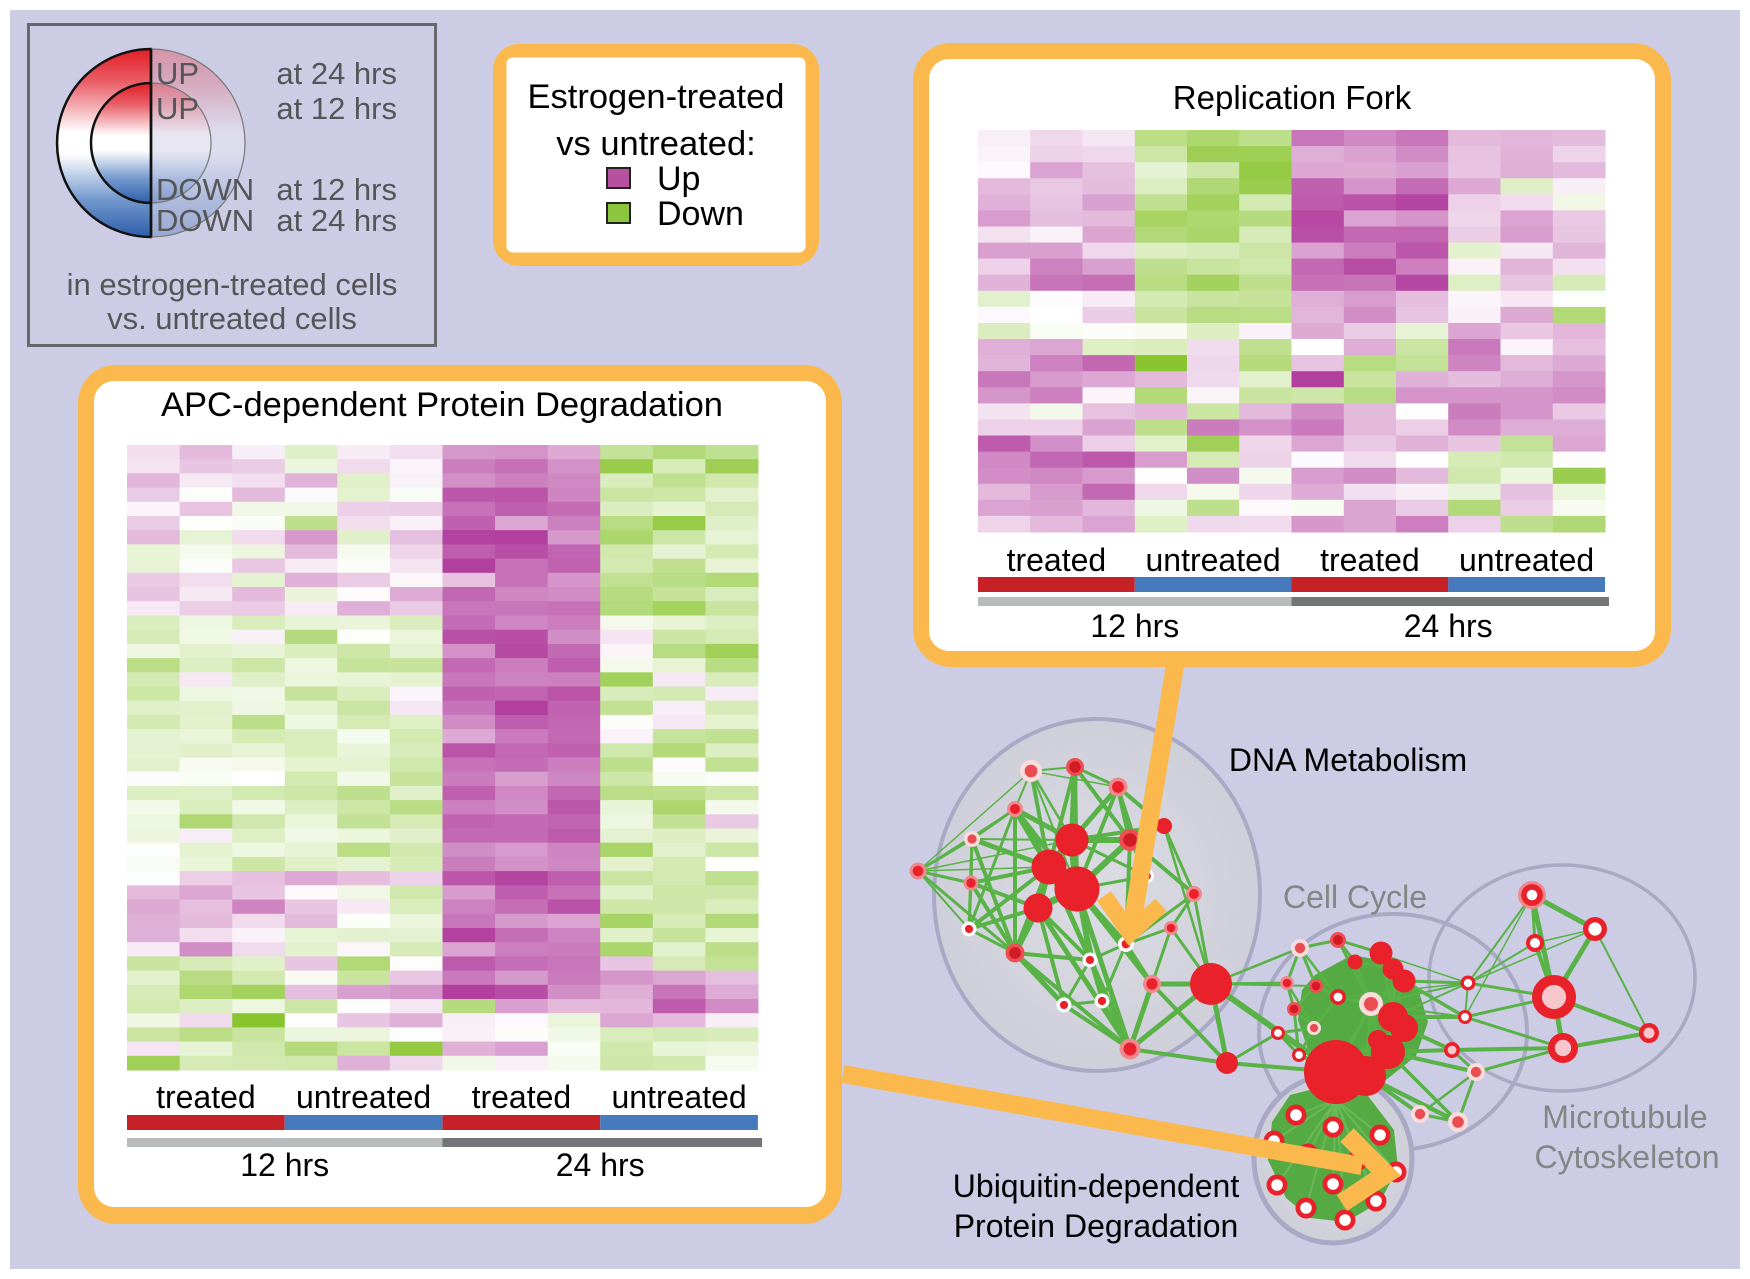 This screenshot has width=1750, height=1279. I want to click on svg-text: Replication Fork, so click(1292, 97).